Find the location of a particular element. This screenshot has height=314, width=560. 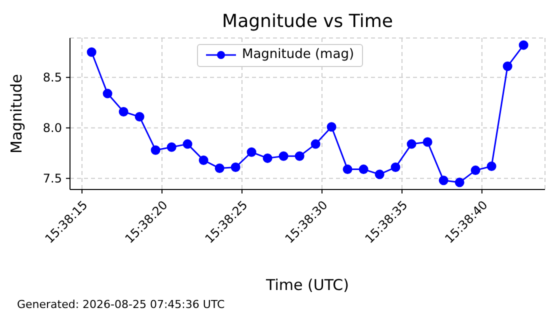

y-tick-label: 7.5 is located at coordinates (52, 178).